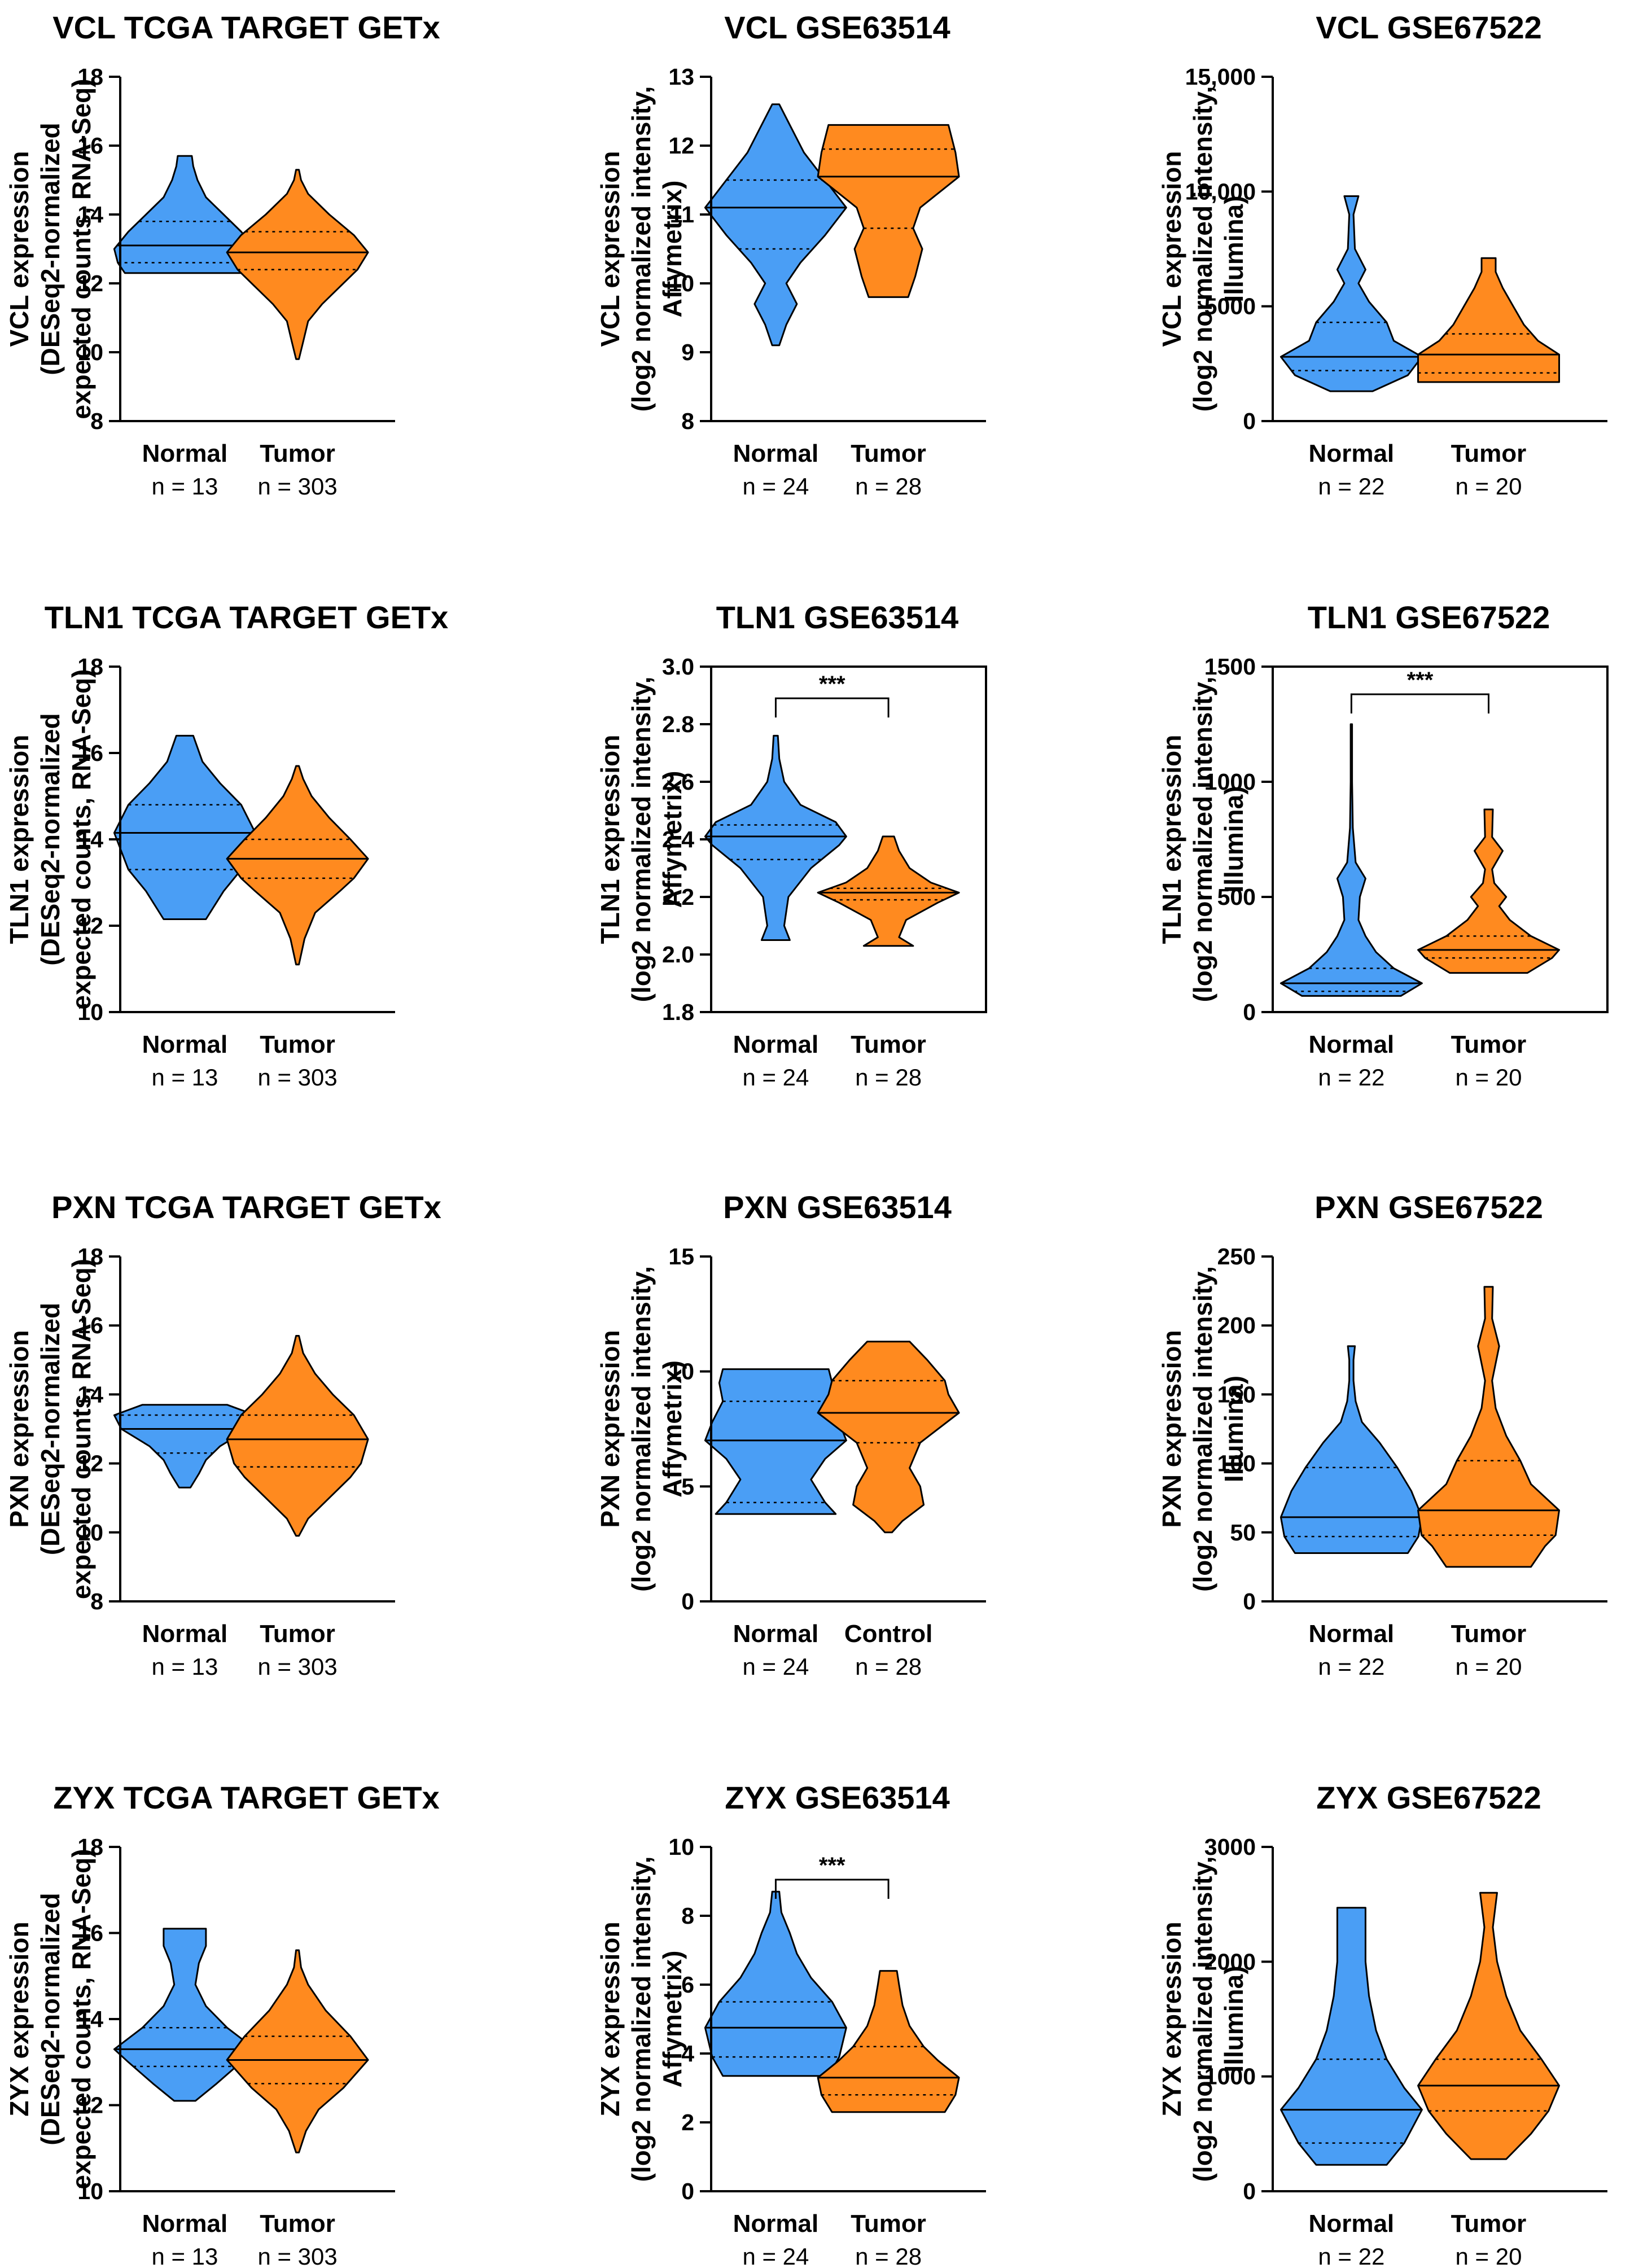 This screenshot has width=1630, height=2268. Describe the element at coordinates (1236, 1394) in the screenshot. I see `y-tick-label: 150` at that location.